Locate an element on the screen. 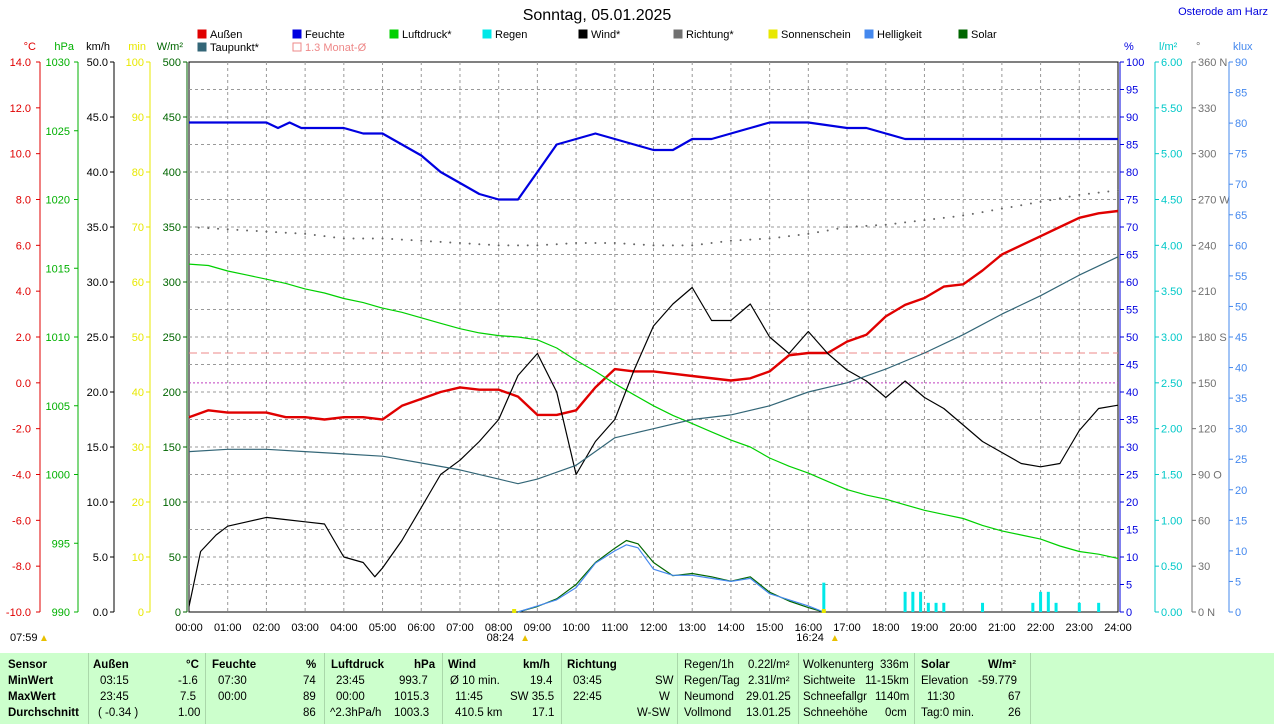  rain-tick-label: 1.50 is located at coordinates (1171, 476).